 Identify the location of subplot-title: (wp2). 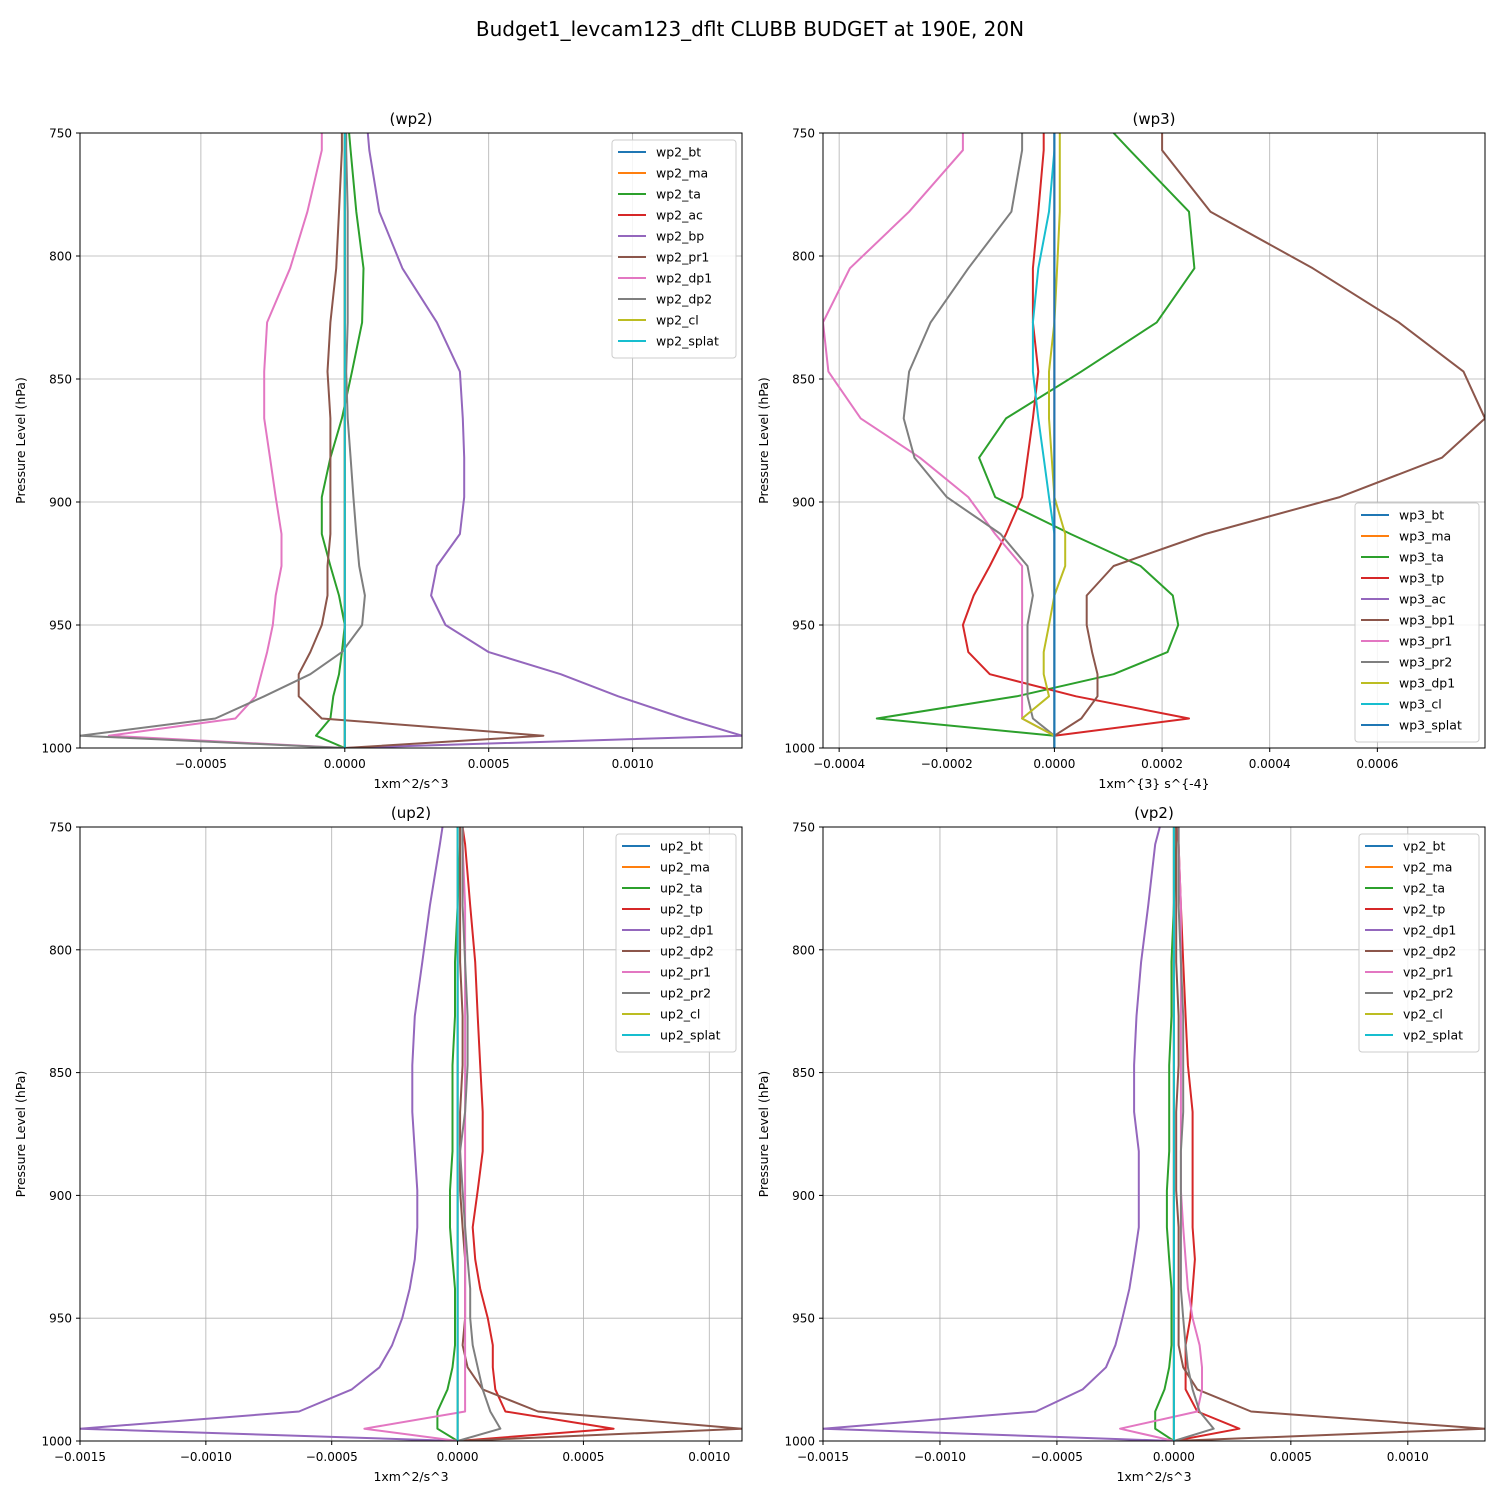
(410, 119).